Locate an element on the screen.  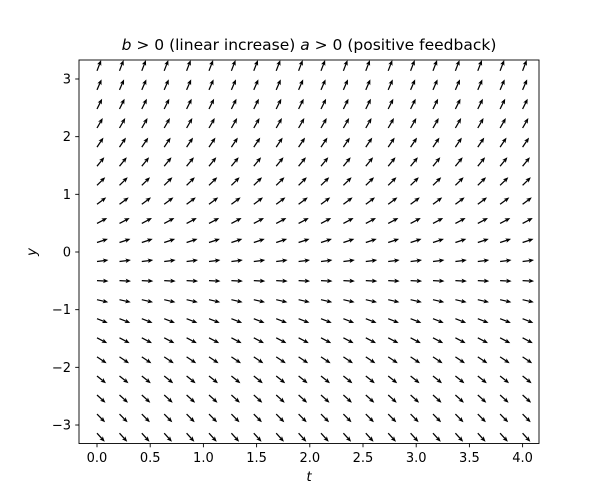
x-axis-label: t is located at coordinates (309, 477).